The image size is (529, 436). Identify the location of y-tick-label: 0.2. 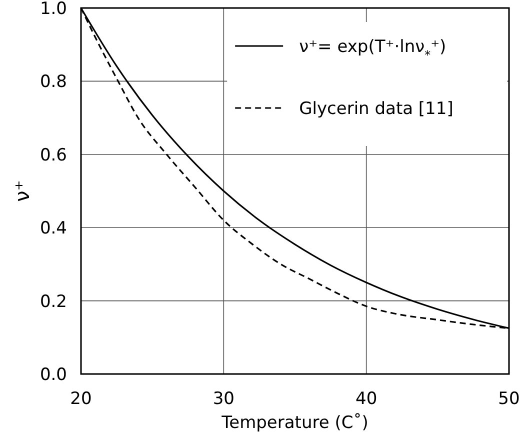
(53, 302).